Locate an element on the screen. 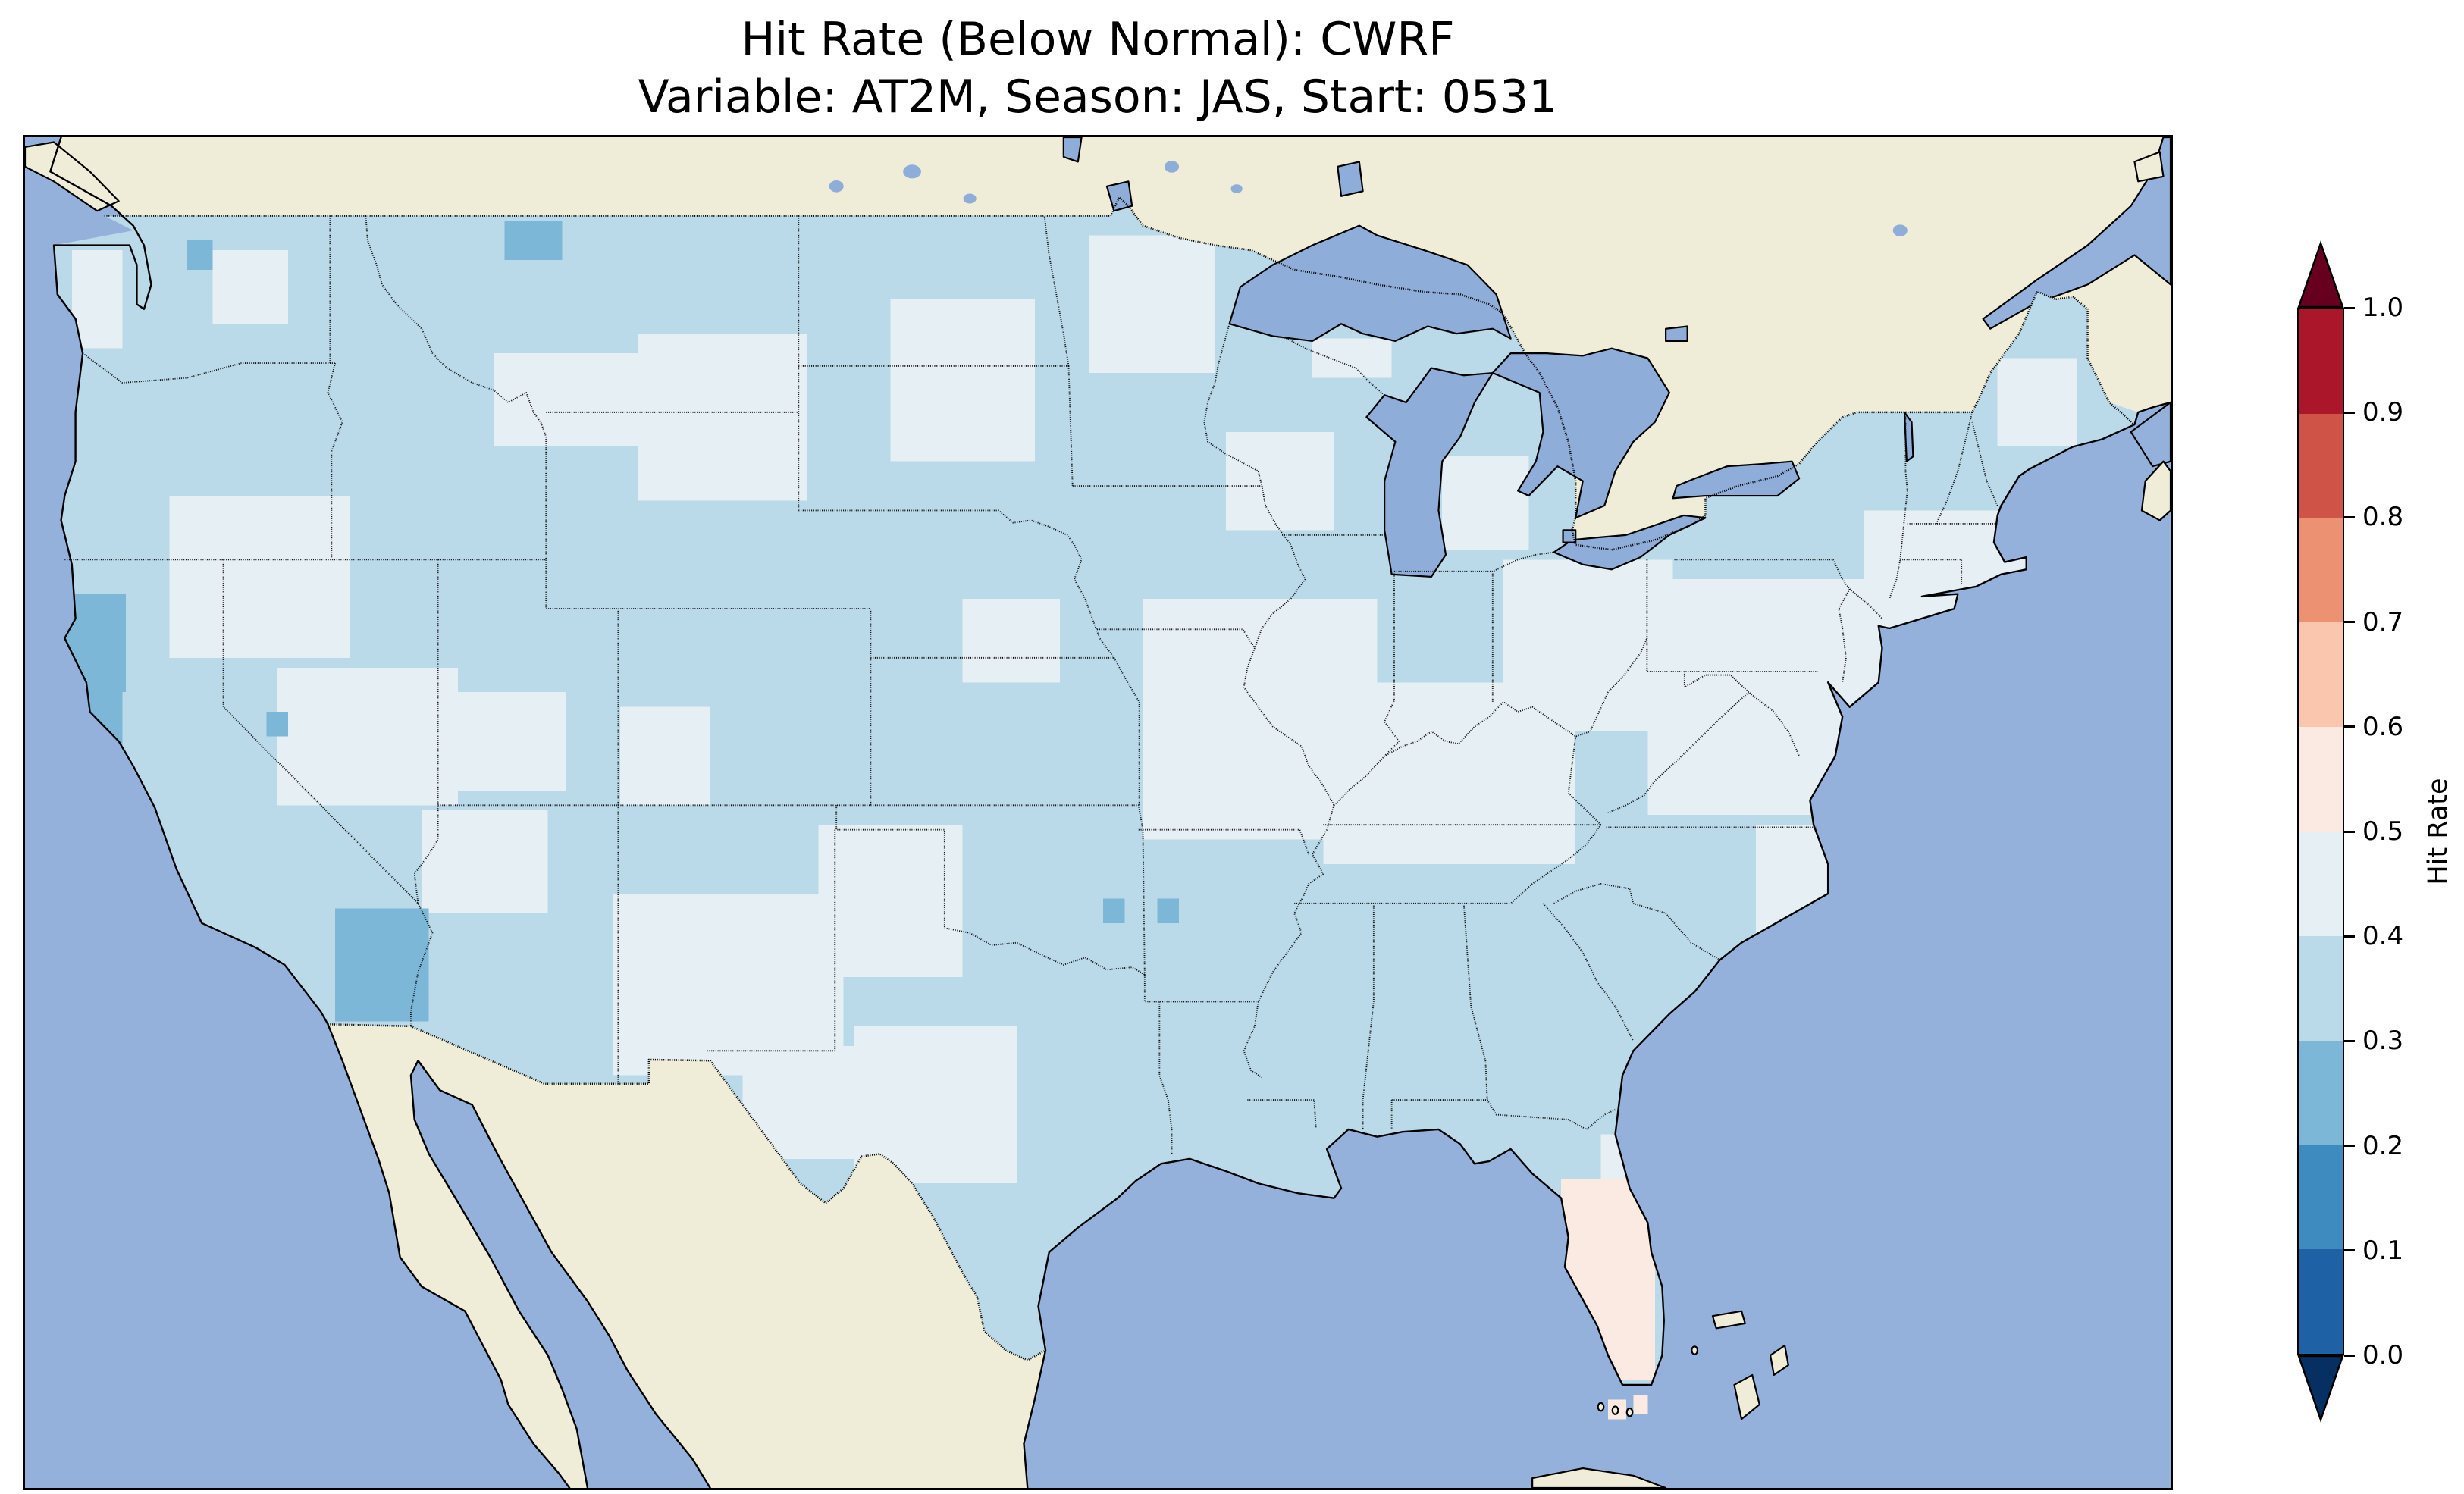 This screenshot has width=2464, height=1494. colorbar-tick-label: 0.8 is located at coordinates (2383, 517).